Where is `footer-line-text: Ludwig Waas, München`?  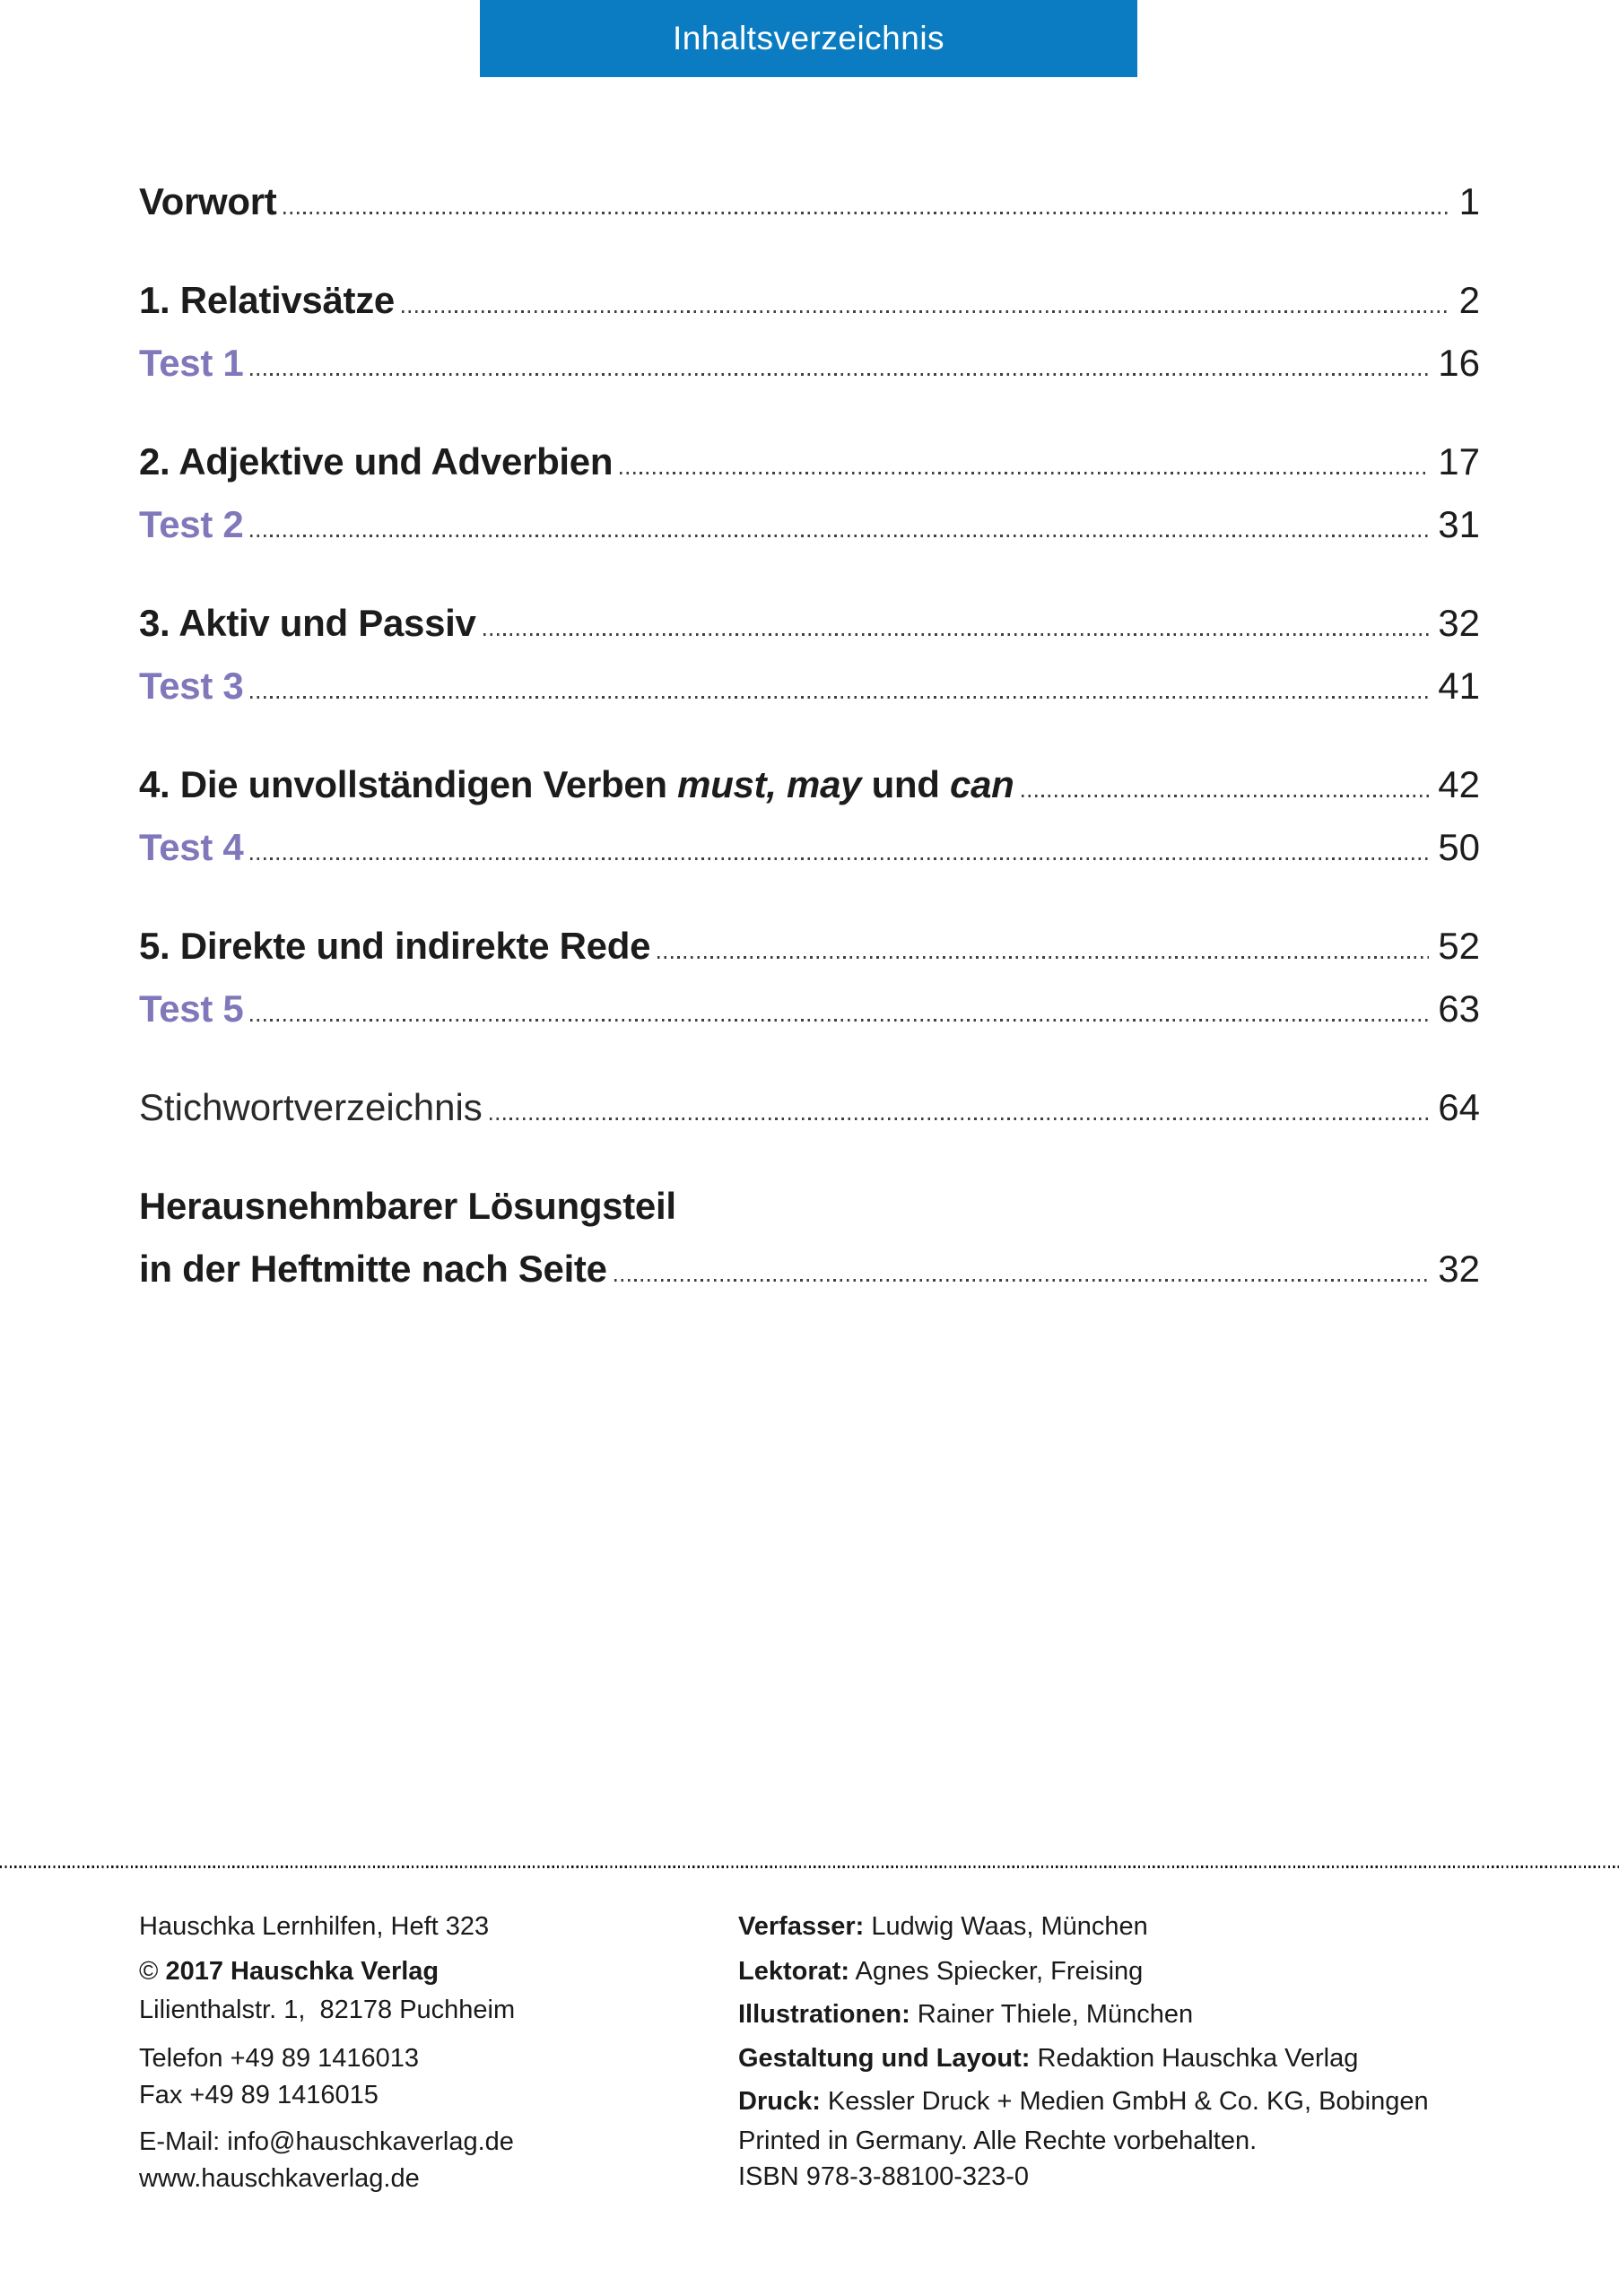
footer-line-text: Ludwig Waas, München is located at coordinates (1006, 1926).